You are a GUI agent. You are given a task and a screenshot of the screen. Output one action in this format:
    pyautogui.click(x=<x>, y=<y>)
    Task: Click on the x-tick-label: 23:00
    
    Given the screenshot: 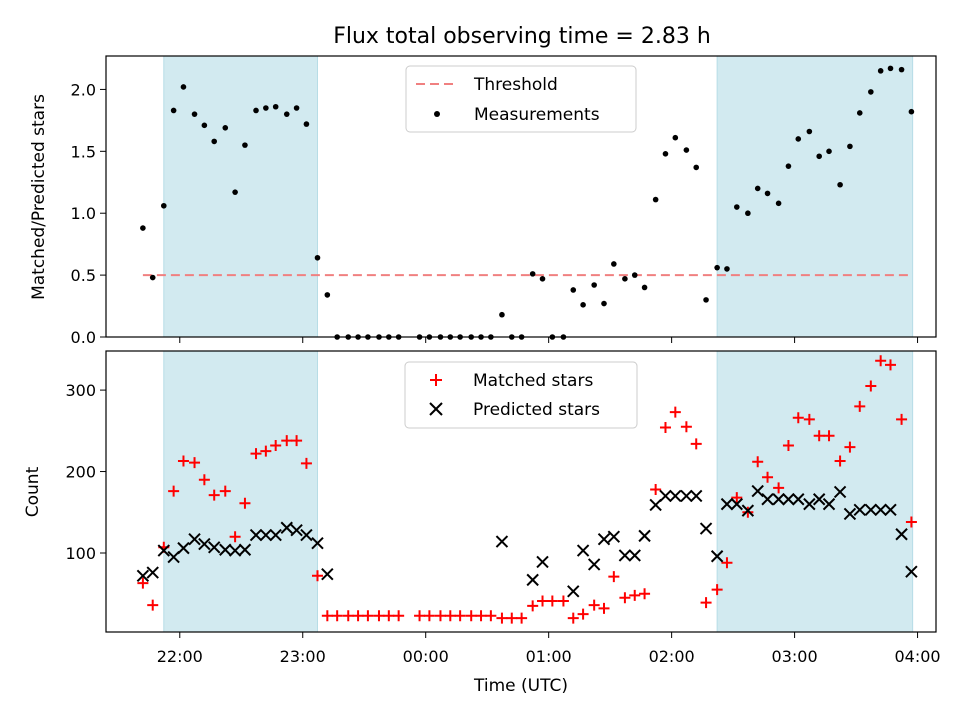 What is the action you would take?
    pyautogui.click(x=303, y=656)
    